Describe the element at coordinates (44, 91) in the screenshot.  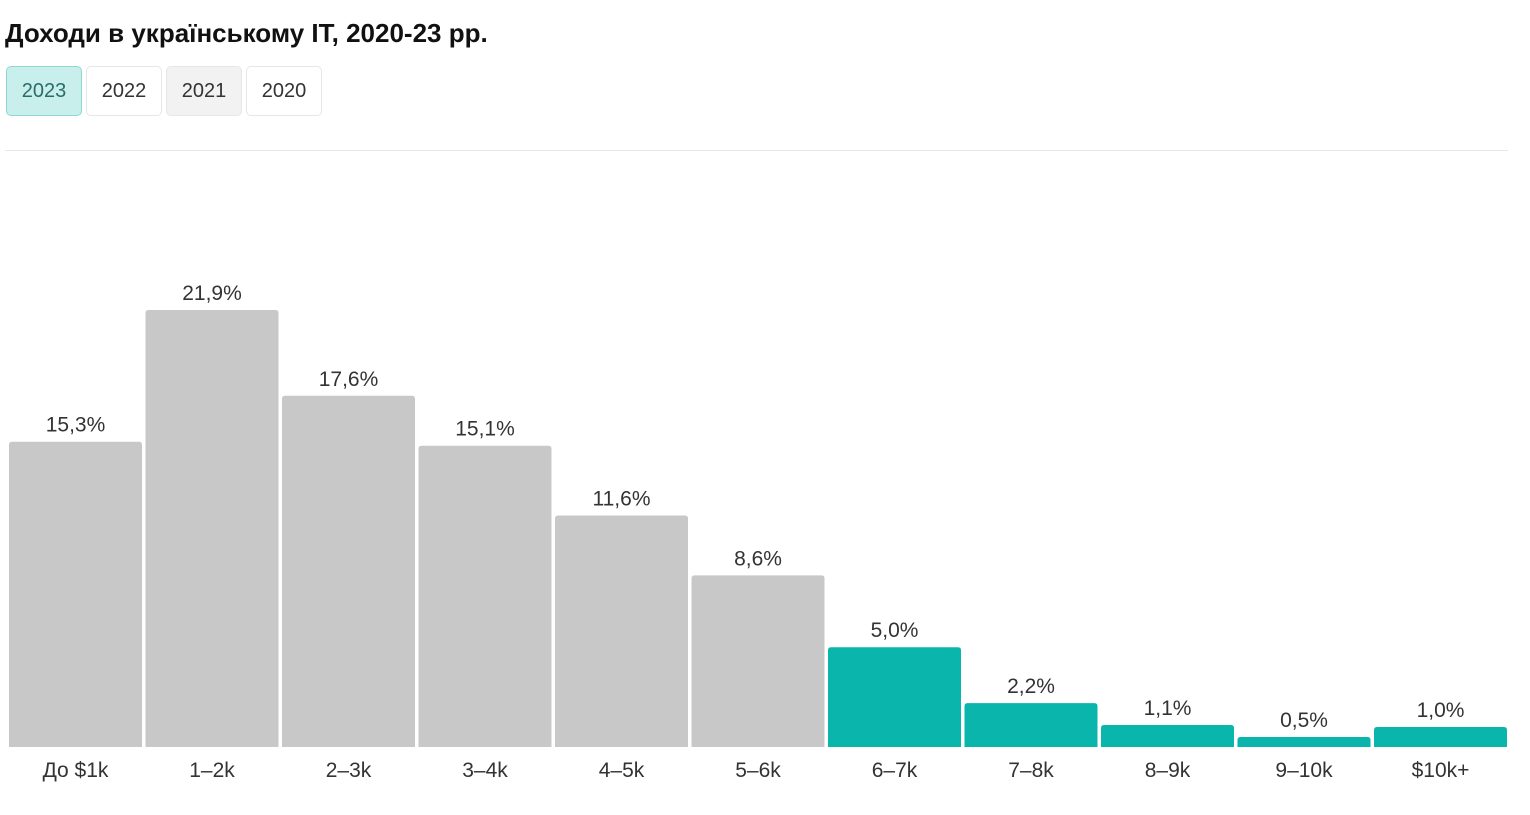
I see `year-tab: 2023` at that location.